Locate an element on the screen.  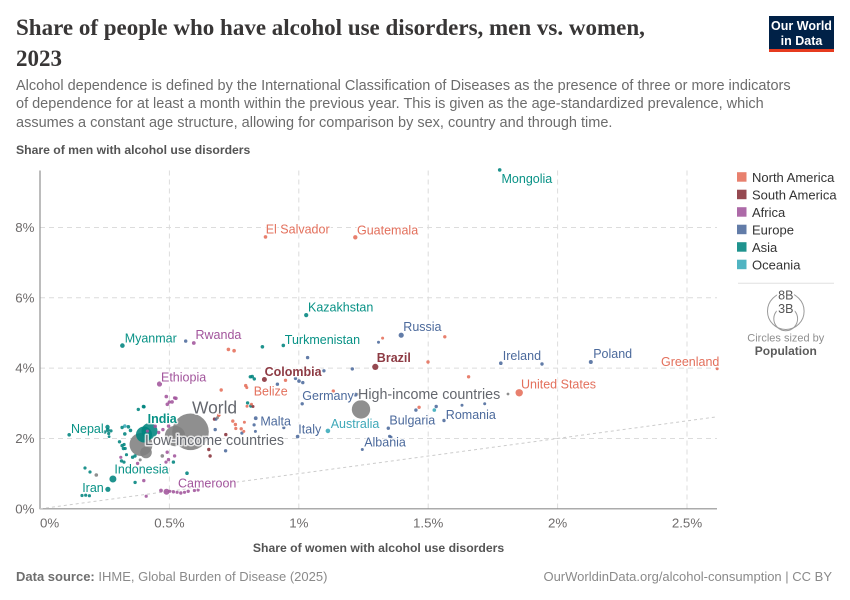
svg-text: 6% is located at coordinates (24, 297).